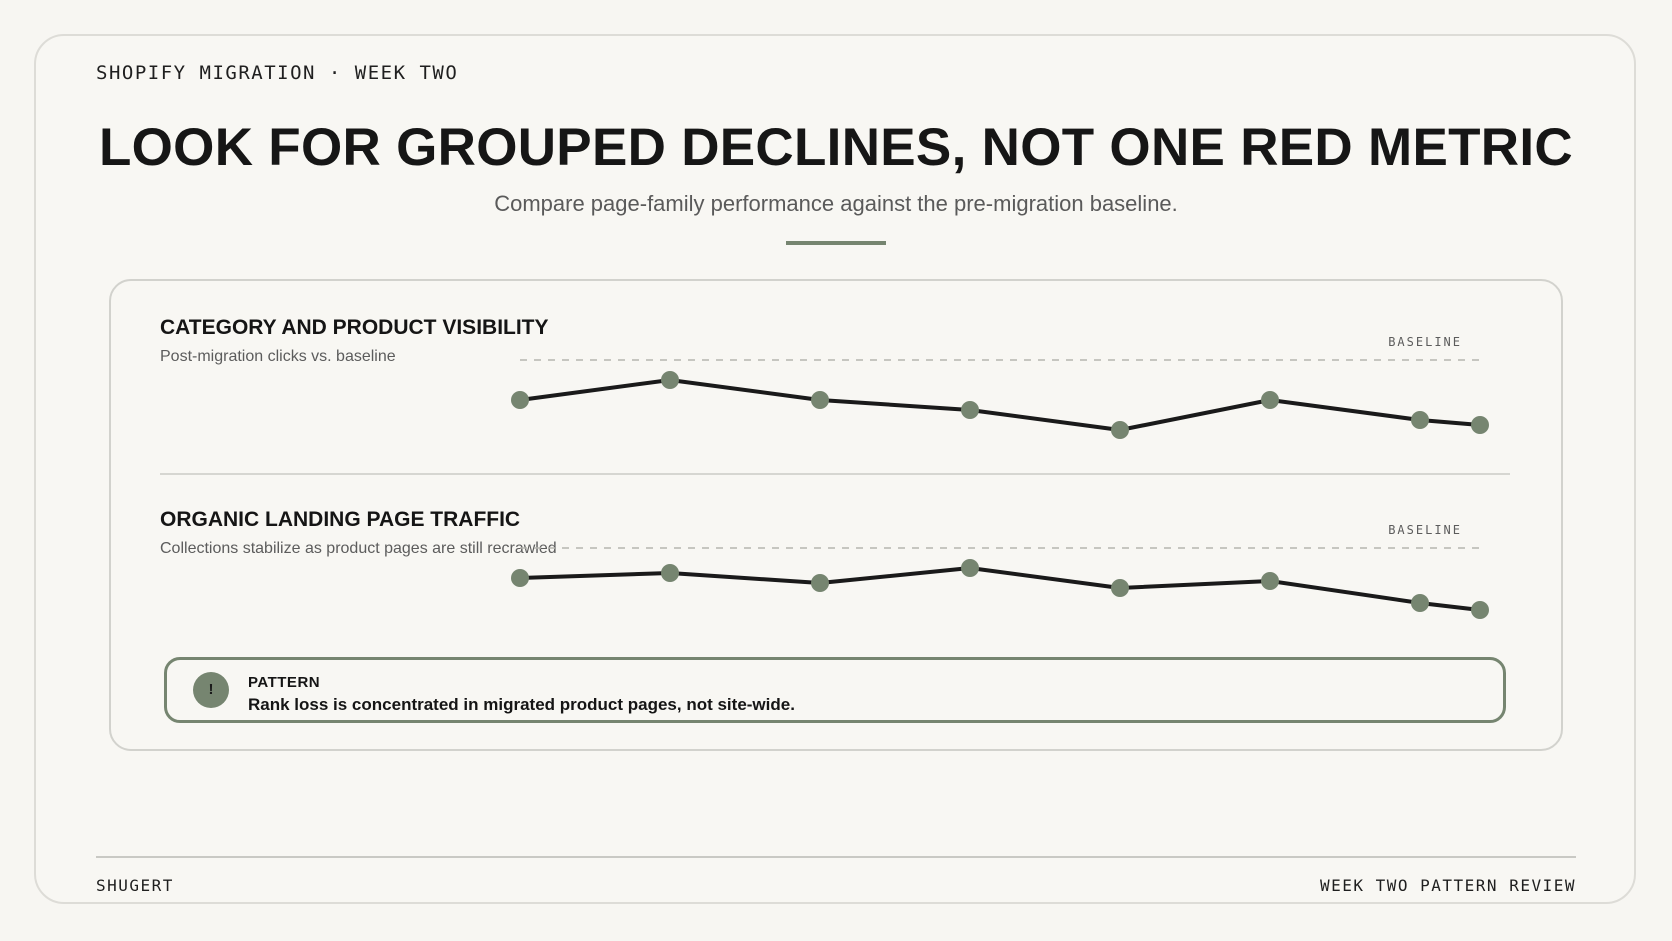  What do you see at coordinates (354, 327) in the screenshot?
I see `chart-1-title: CATEGORY AND PRODUCT VISIBILITY` at bounding box center [354, 327].